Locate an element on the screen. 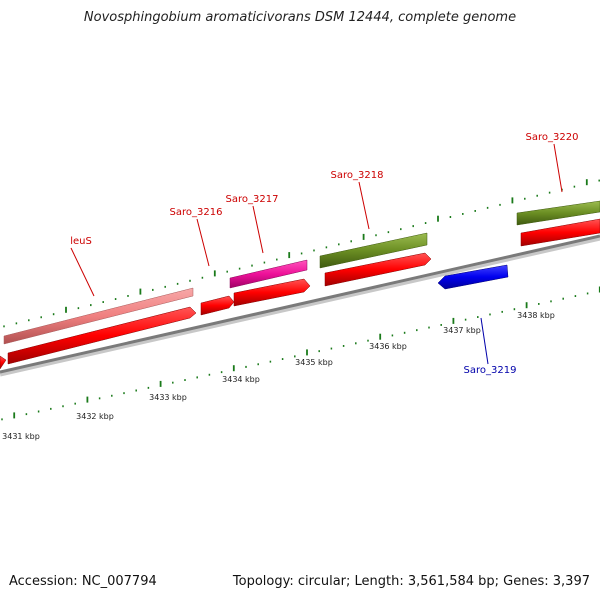 This screenshot has height=600, width=600. gene-label-saro-3219: Saro_3219 is located at coordinates (490, 370).